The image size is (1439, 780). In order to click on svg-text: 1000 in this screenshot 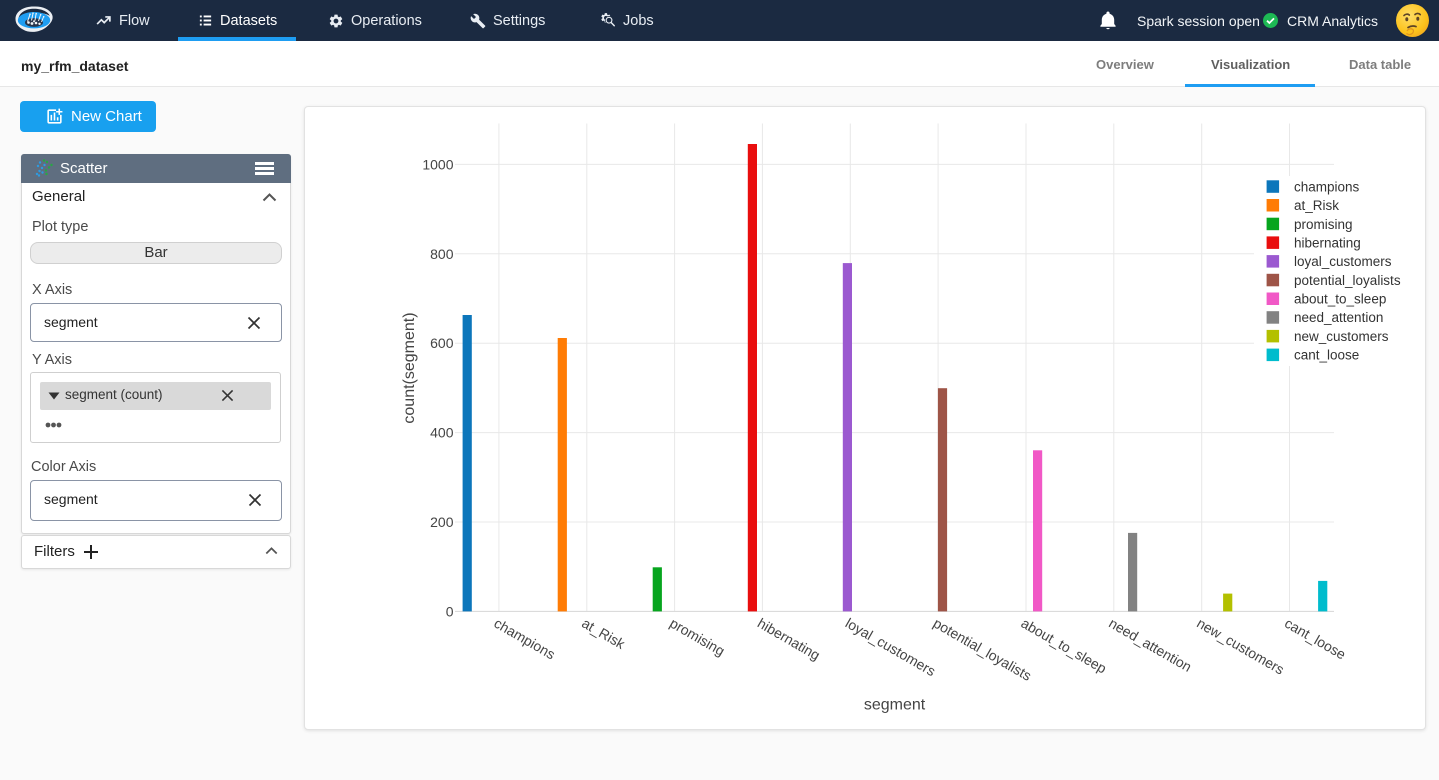, I will do `click(437, 164)`.